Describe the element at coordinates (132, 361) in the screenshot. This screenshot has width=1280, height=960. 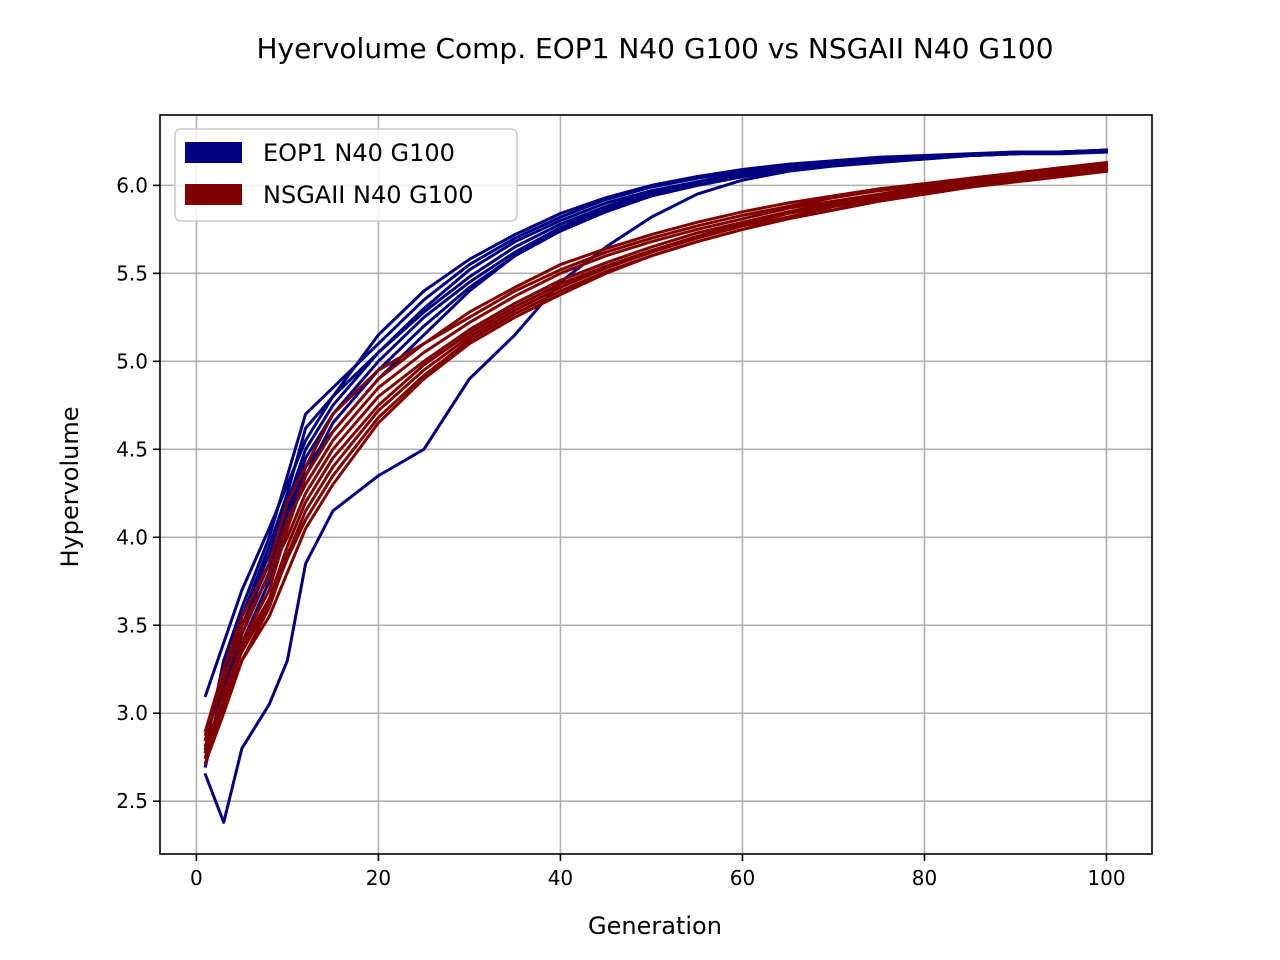
I see `y-tick-label: 5.0` at that location.